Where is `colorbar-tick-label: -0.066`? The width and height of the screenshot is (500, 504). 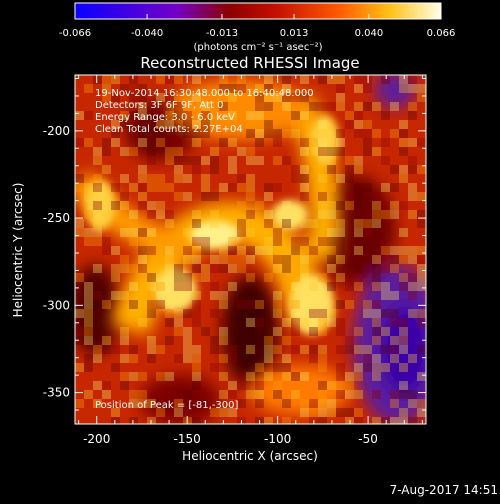
colorbar-tick-label: -0.066 is located at coordinates (75, 33).